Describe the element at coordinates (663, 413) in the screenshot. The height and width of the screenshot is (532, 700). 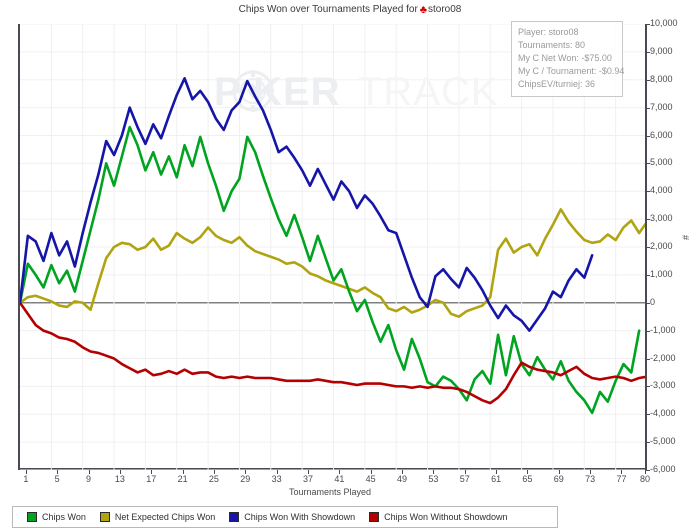
I see `y-tick-label: -4,000` at that location.